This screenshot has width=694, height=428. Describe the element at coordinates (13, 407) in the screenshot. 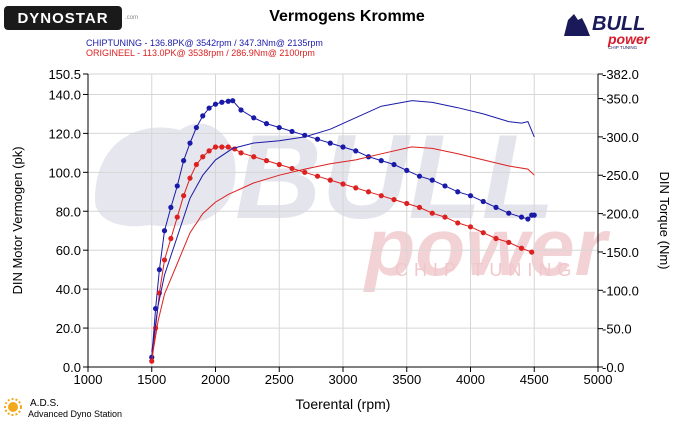

I see `sun-gear-icon` at that location.